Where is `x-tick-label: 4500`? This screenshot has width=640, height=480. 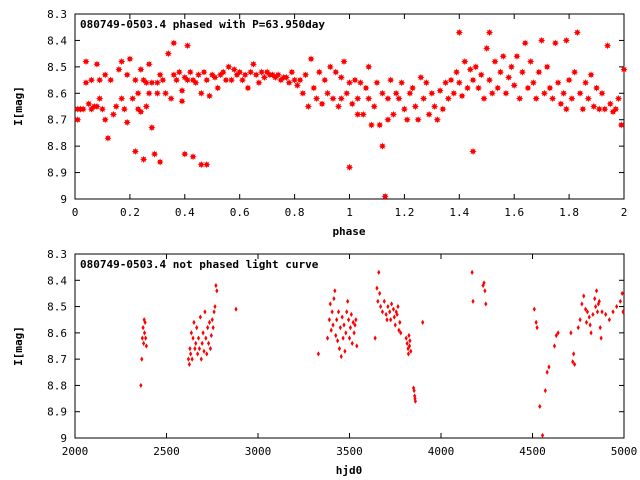
x-tick-label: 4500 is located at coordinates (532, 451).